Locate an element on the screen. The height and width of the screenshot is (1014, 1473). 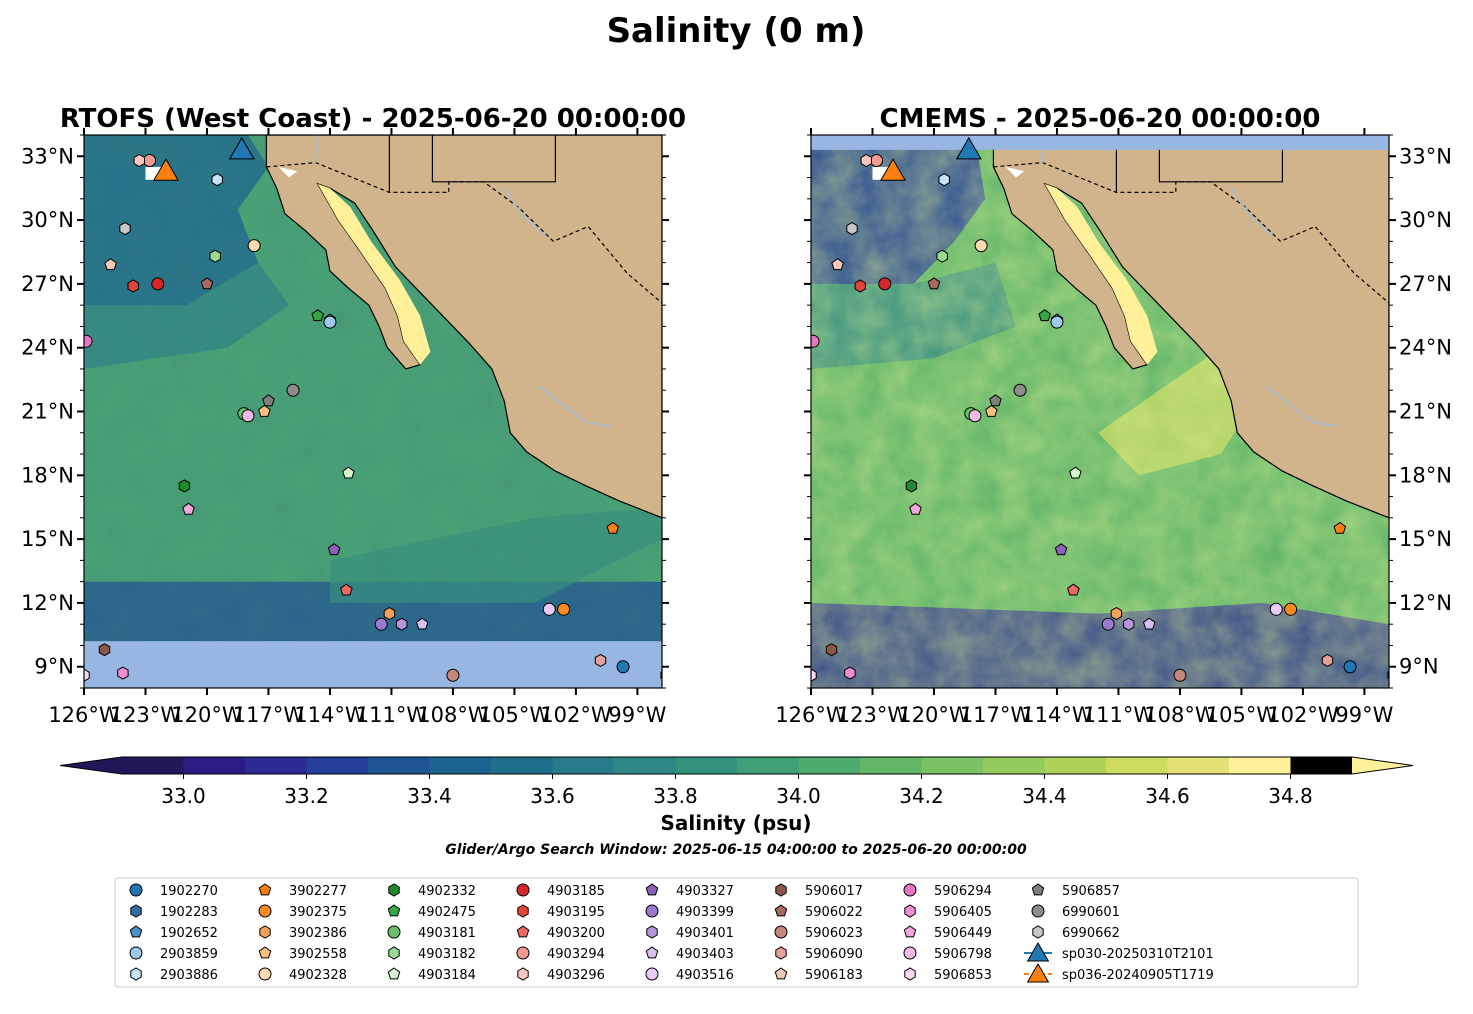
legend-label: 4903184 is located at coordinates (447, 975).